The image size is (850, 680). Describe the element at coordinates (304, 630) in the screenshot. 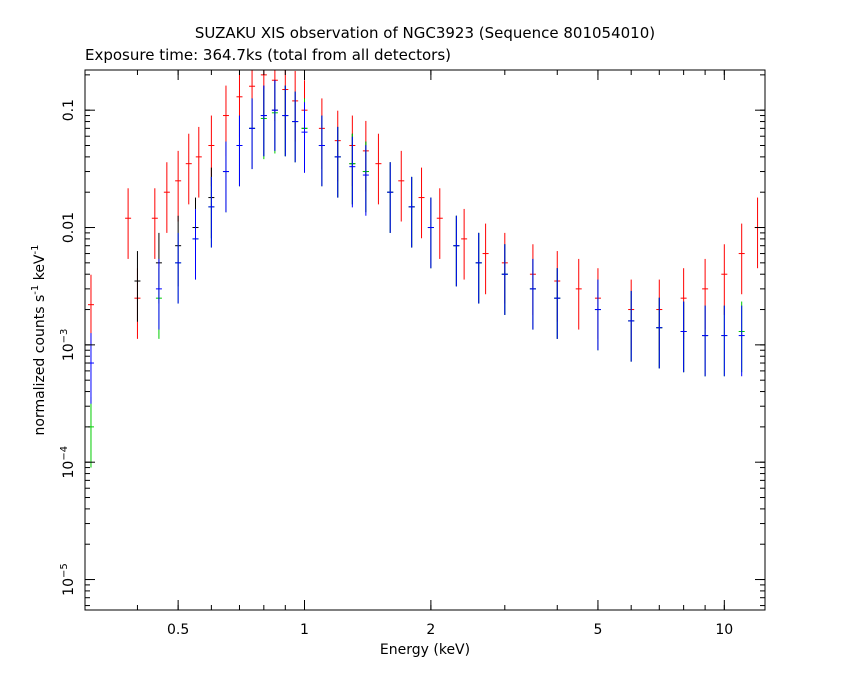

I see `x-tick-label: 1` at that location.